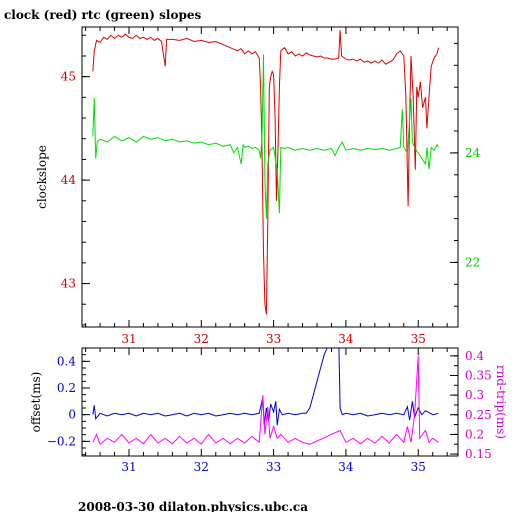 The height and width of the screenshot is (516, 512). Describe the element at coordinates (265, 387) in the screenshot. I see `series-line-offset` at that location.